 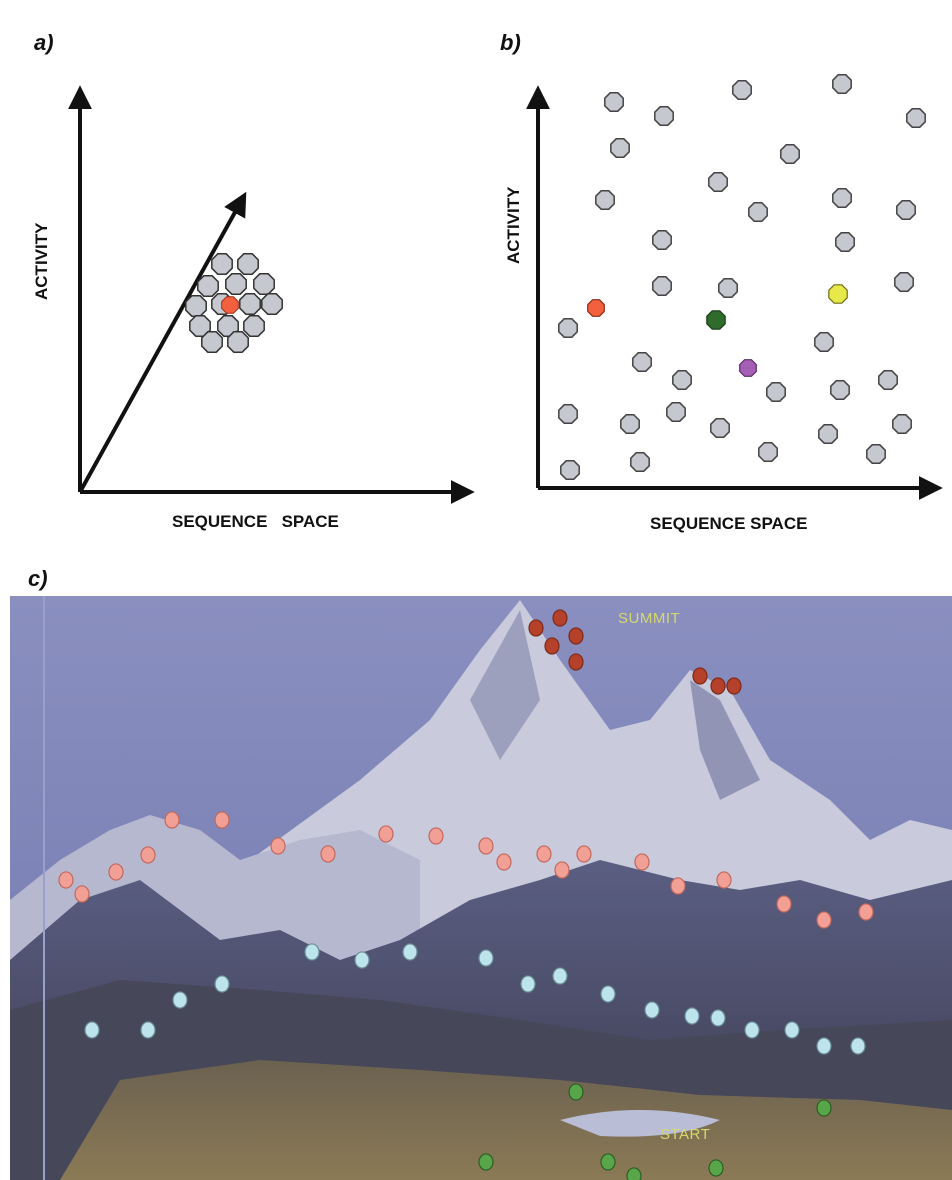 What do you see at coordinates (596, 308) in the screenshot?
I see `panel-b-red-point` at bounding box center [596, 308].